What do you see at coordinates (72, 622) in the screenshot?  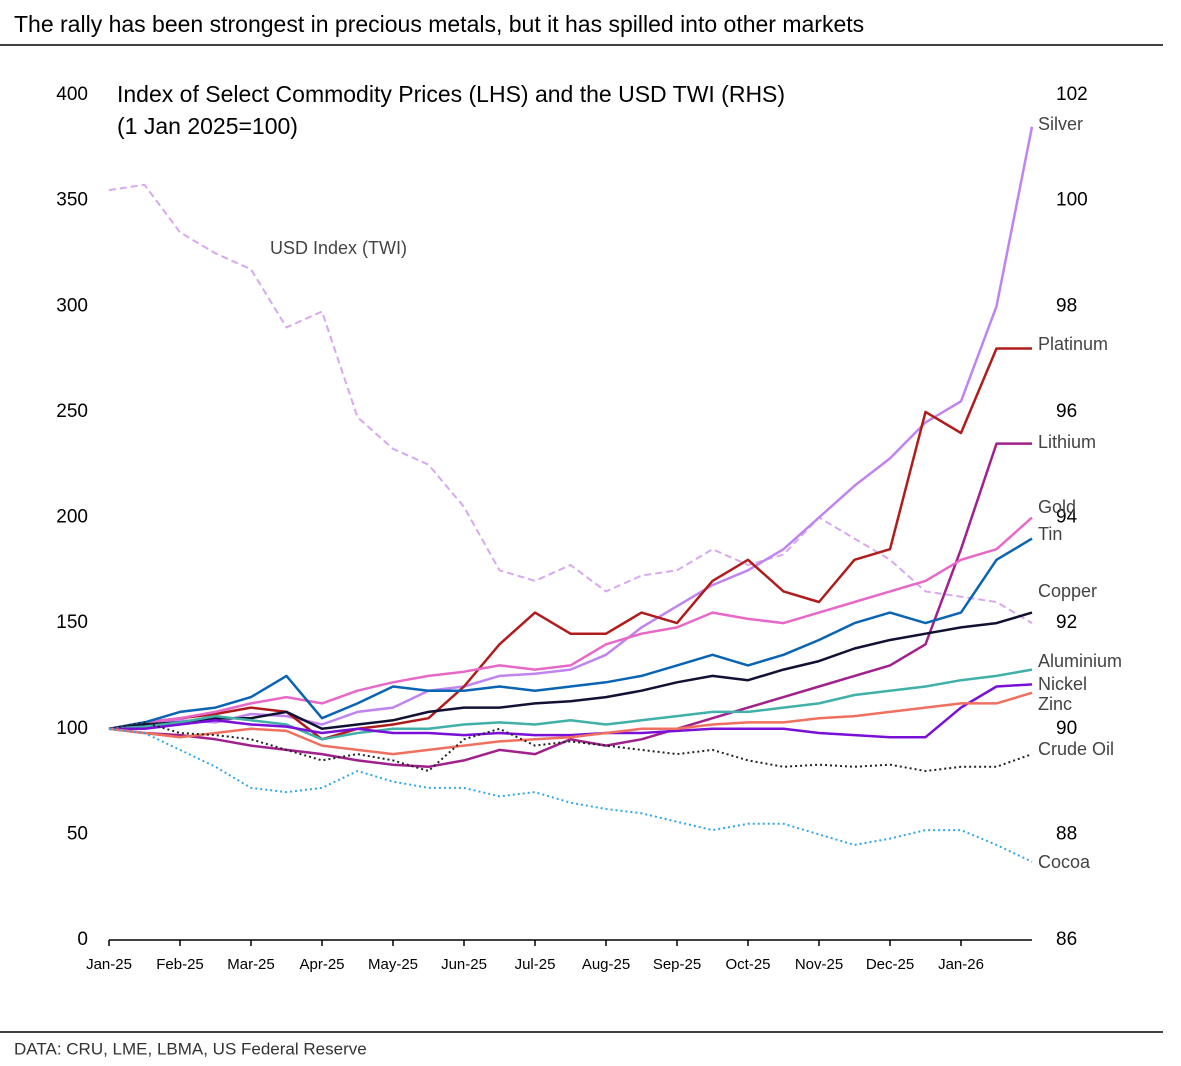 I see `y-tick-label: 150` at bounding box center [72, 622].